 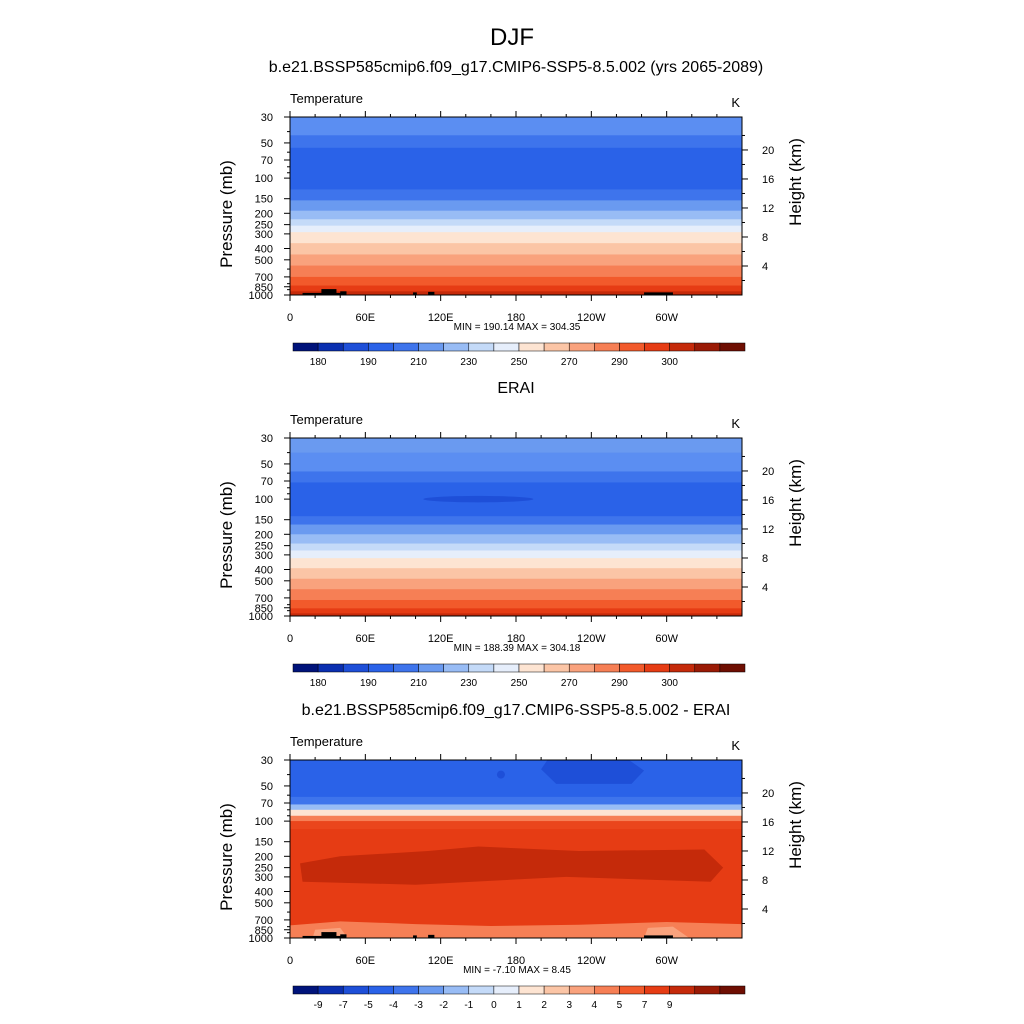 I want to click on height-tick-label: 12, so click(x=768, y=852).